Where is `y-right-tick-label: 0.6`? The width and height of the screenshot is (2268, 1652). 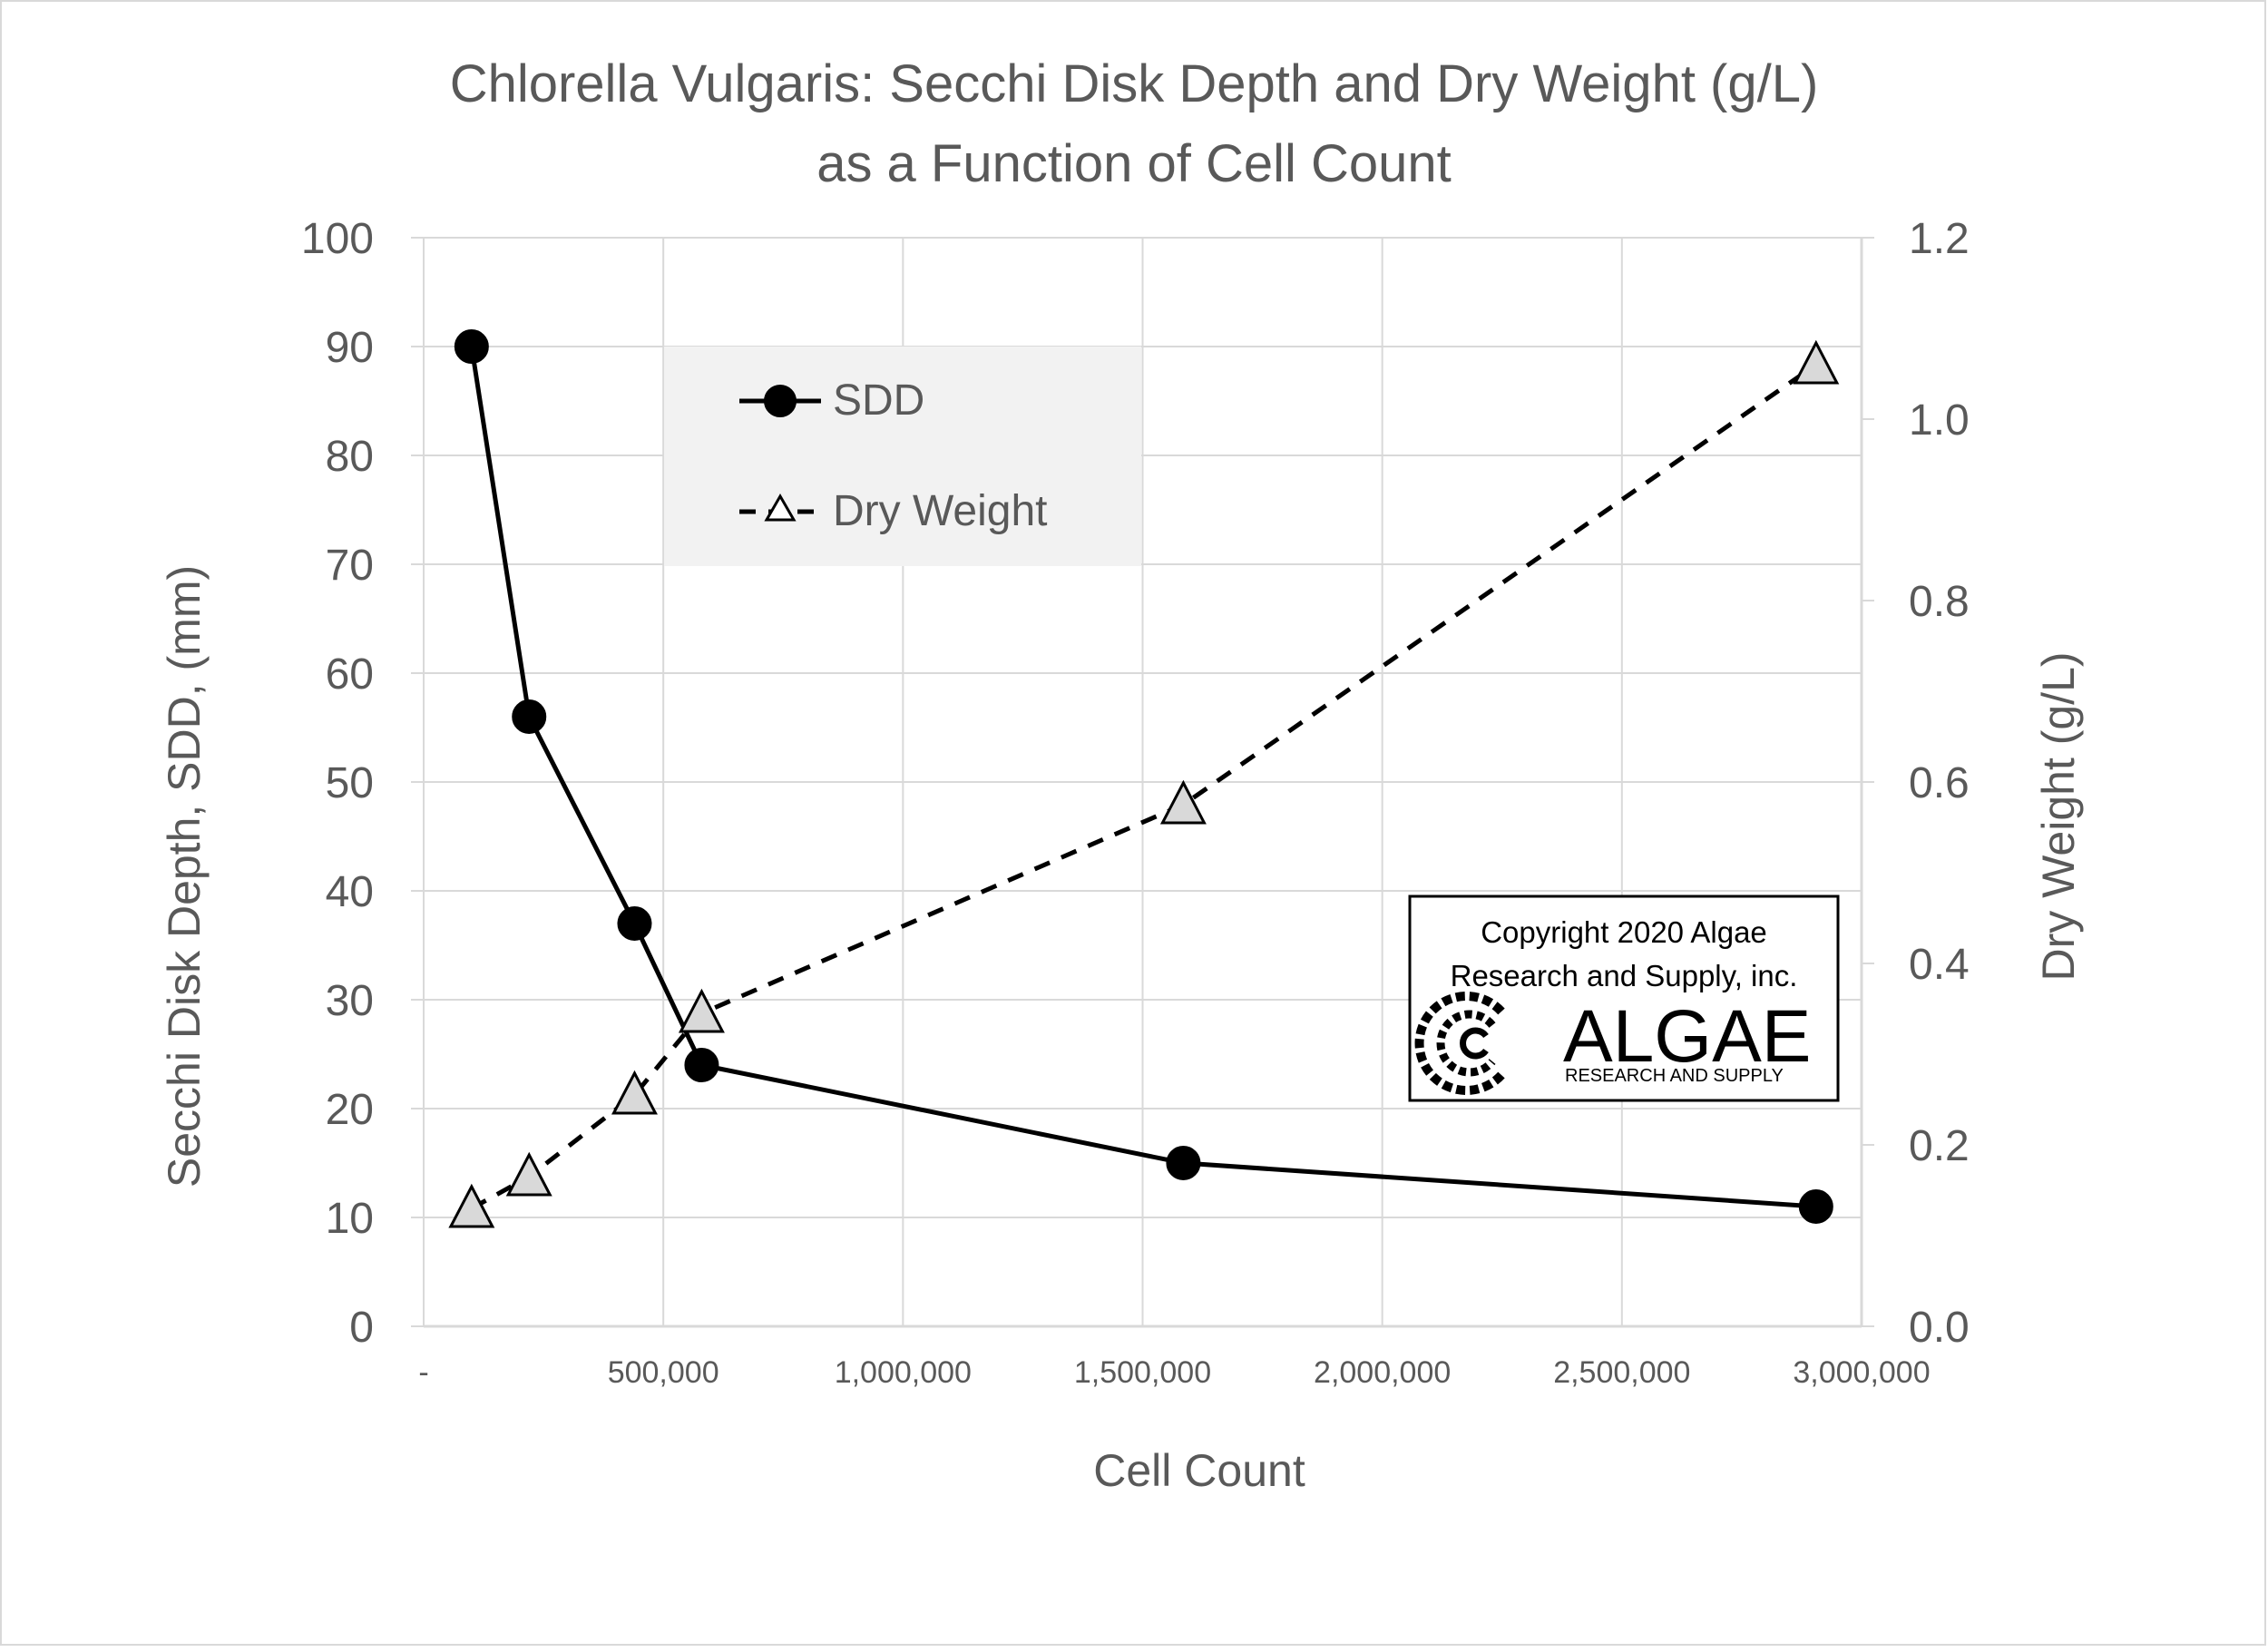
y-right-tick-label: 0.6 is located at coordinates (1940, 783).